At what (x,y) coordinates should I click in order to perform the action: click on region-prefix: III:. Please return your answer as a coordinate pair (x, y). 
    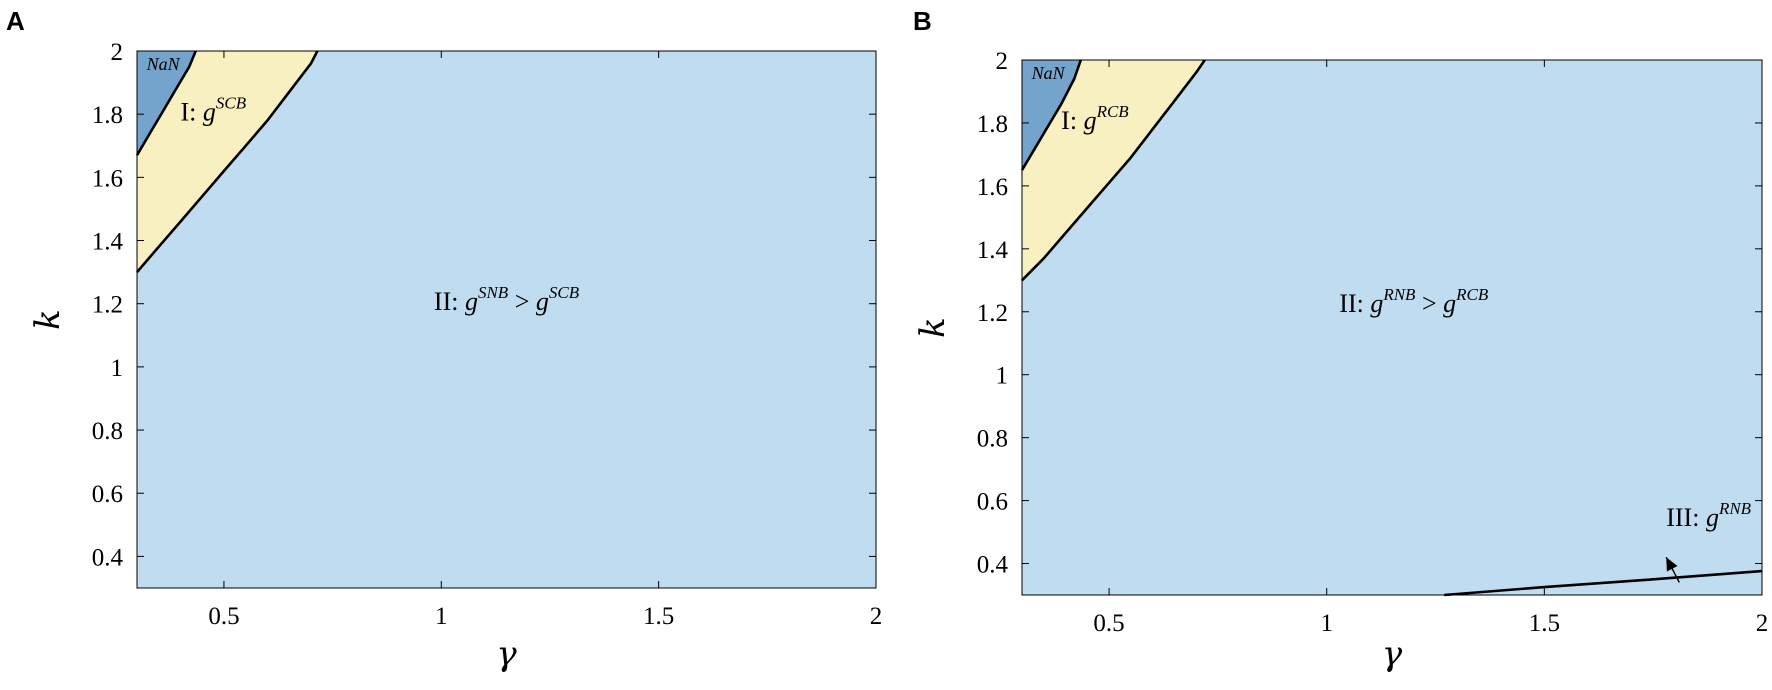
    Looking at the image, I should click on (1686, 517).